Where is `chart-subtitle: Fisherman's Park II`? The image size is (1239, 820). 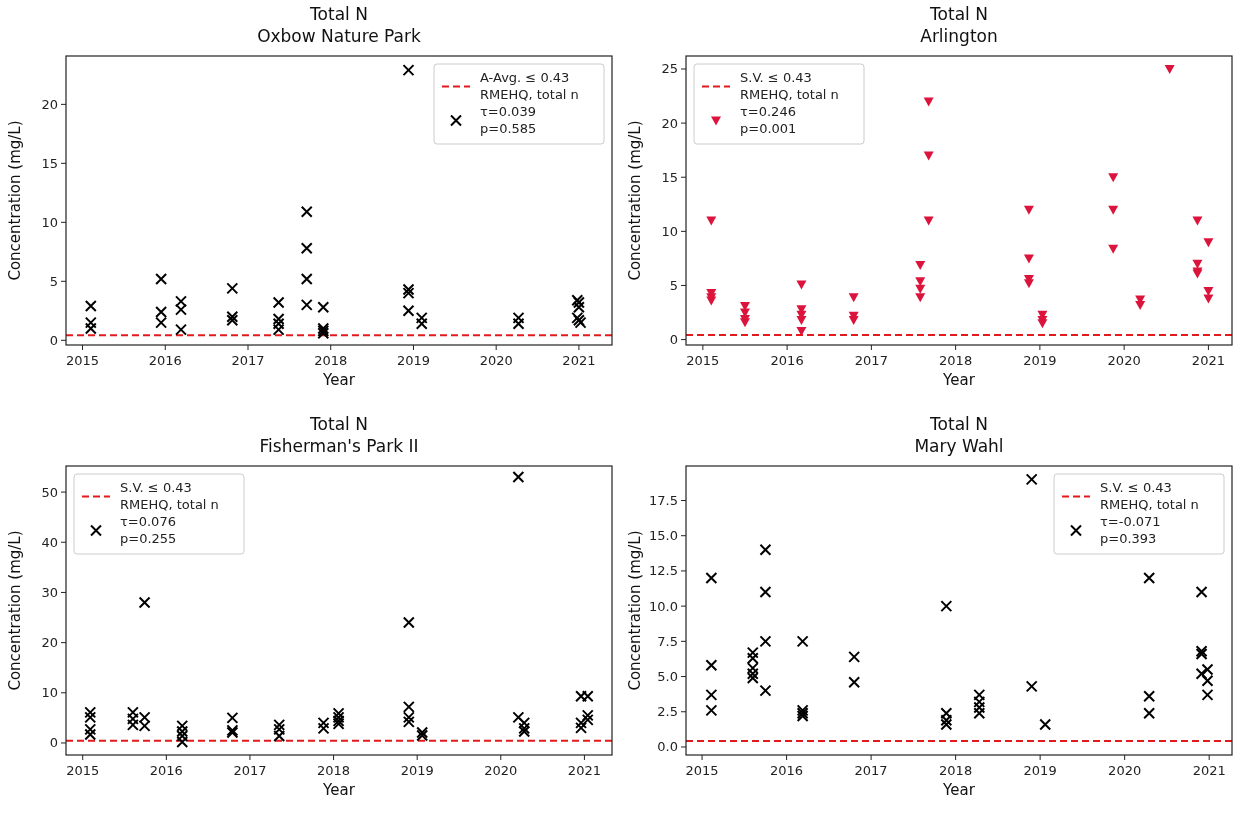 chart-subtitle: Fisherman's Park II is located at coordinates (339, 446).